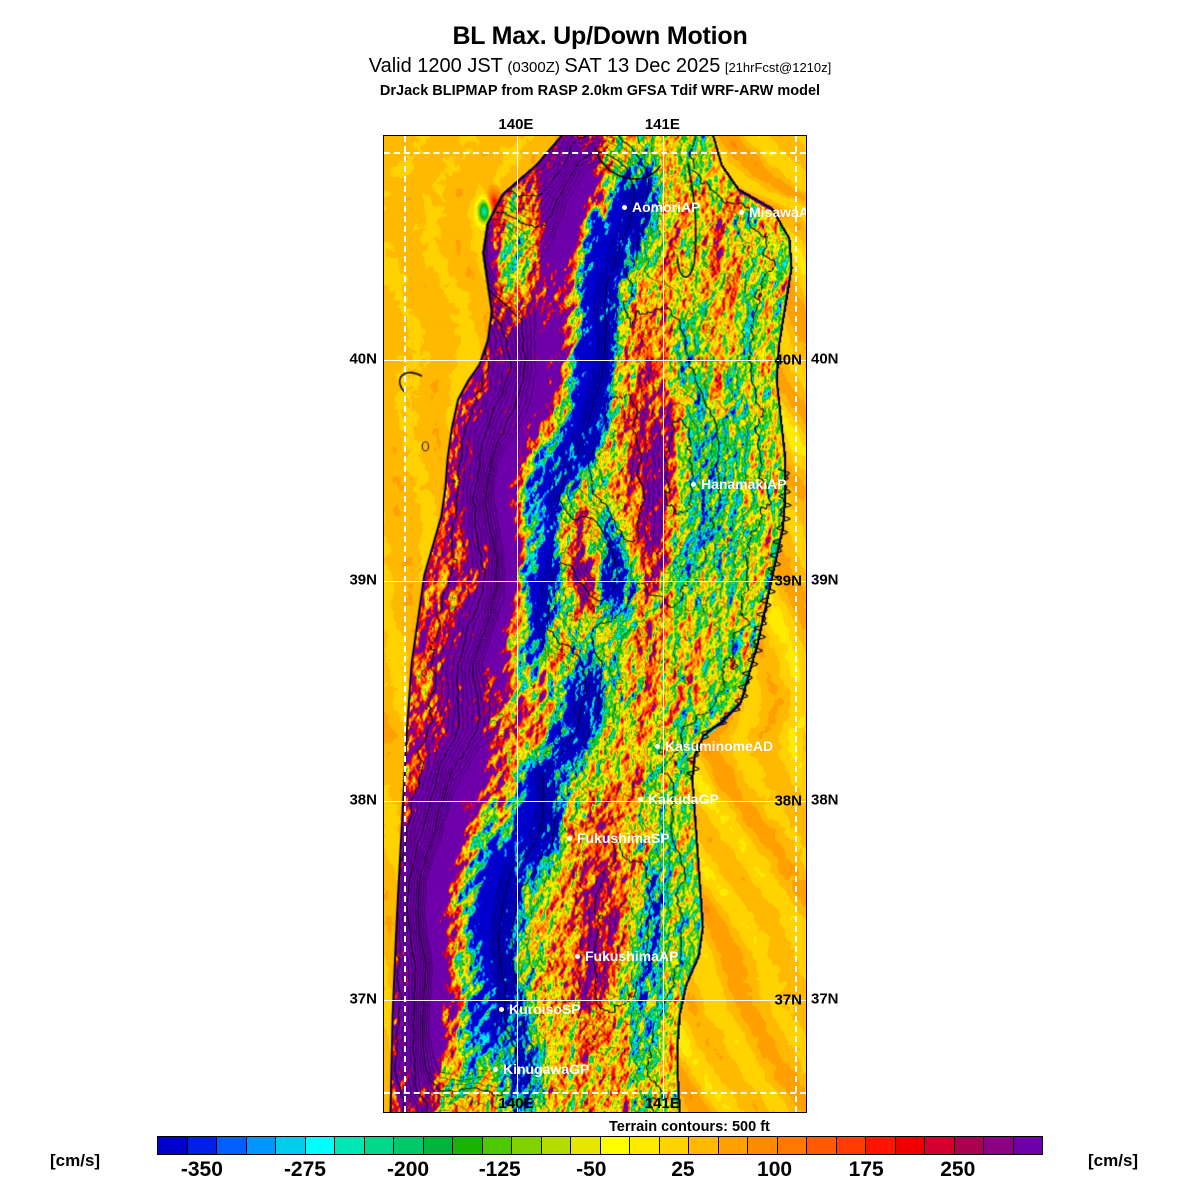 This screenshot has width=1200, height=1200. I want to click on colorbar-swatches, so click(600, 1145).